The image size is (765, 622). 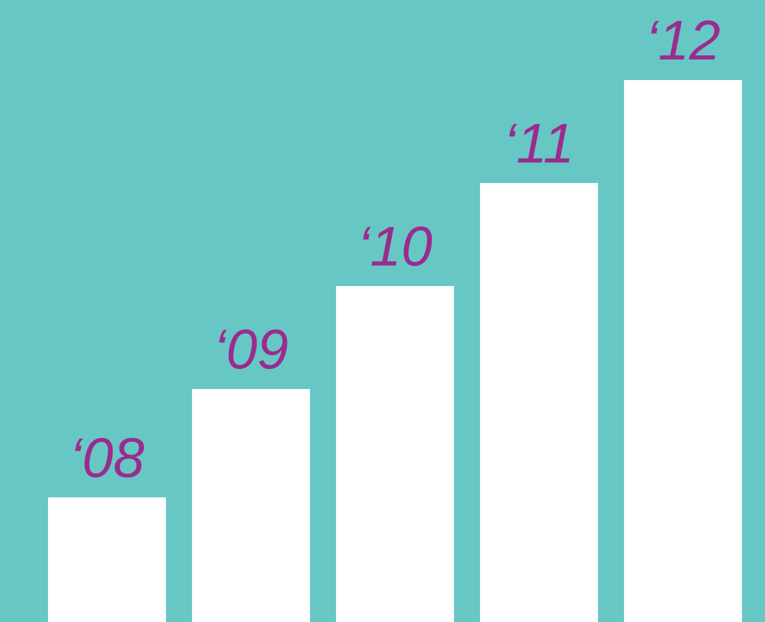 What do you see at coordinates (251, 348) in the screenshot?
I see `x-tick-label: ‘09` at bounding box center [251, 348].